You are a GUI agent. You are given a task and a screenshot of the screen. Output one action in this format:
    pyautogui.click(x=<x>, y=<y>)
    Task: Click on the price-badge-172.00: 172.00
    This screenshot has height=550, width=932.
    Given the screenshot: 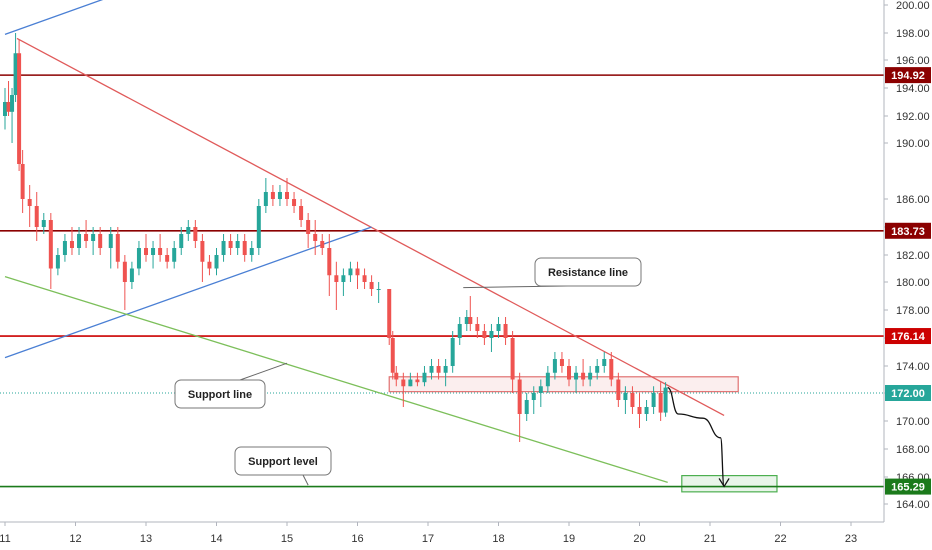 What is the action you would take?
    pyautogui.click(x=908, y=393)
    